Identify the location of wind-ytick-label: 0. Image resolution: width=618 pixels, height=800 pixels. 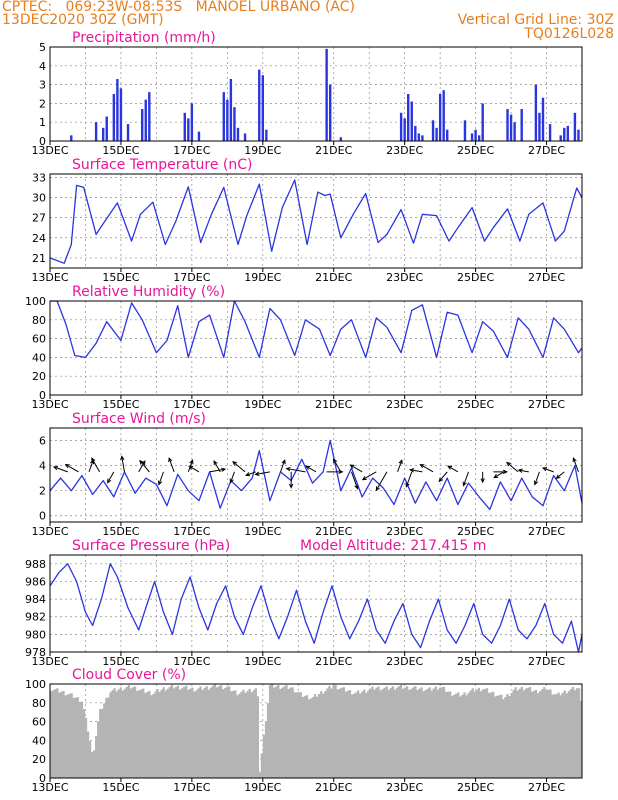
(42, 516).